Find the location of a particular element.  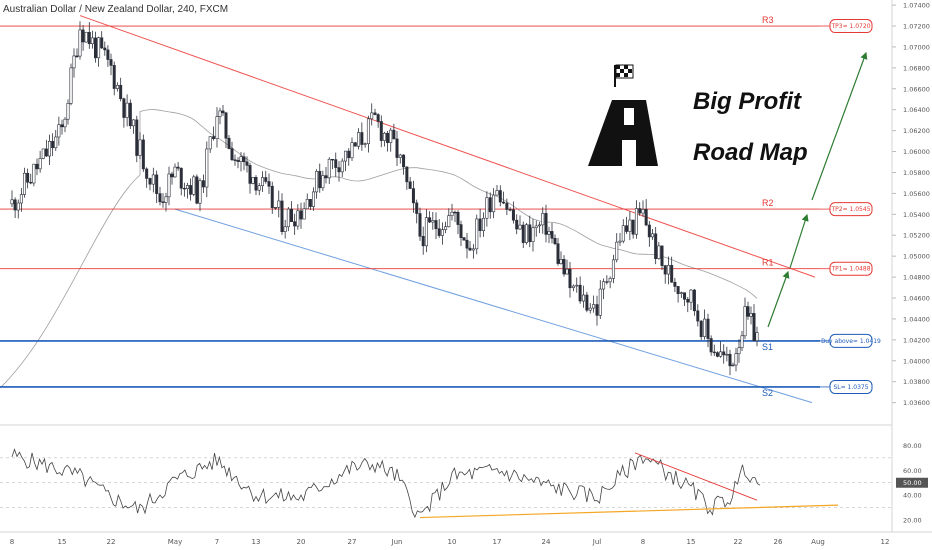

level-name-r3: R3 is located at coordinates (768, 20).